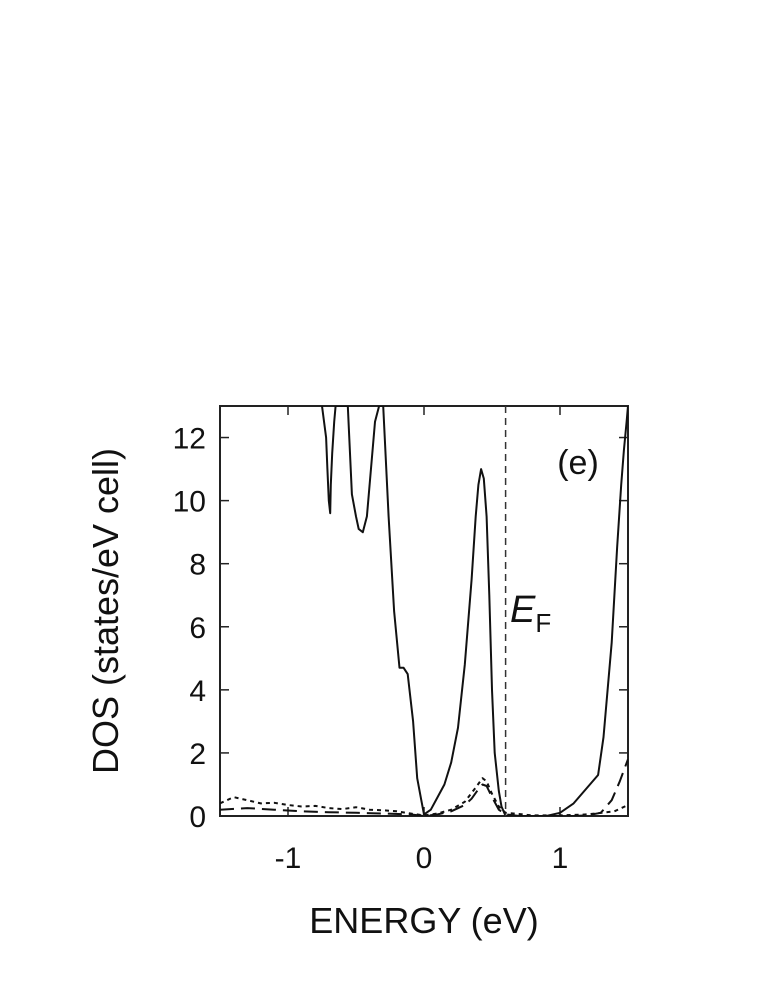 Image resolution: width=771 pixels, height=999 pixels. What do you see at coordinates (424, 796) in the screenshot?
I see `series-line-short-dash` at bounding box center [424, 796].